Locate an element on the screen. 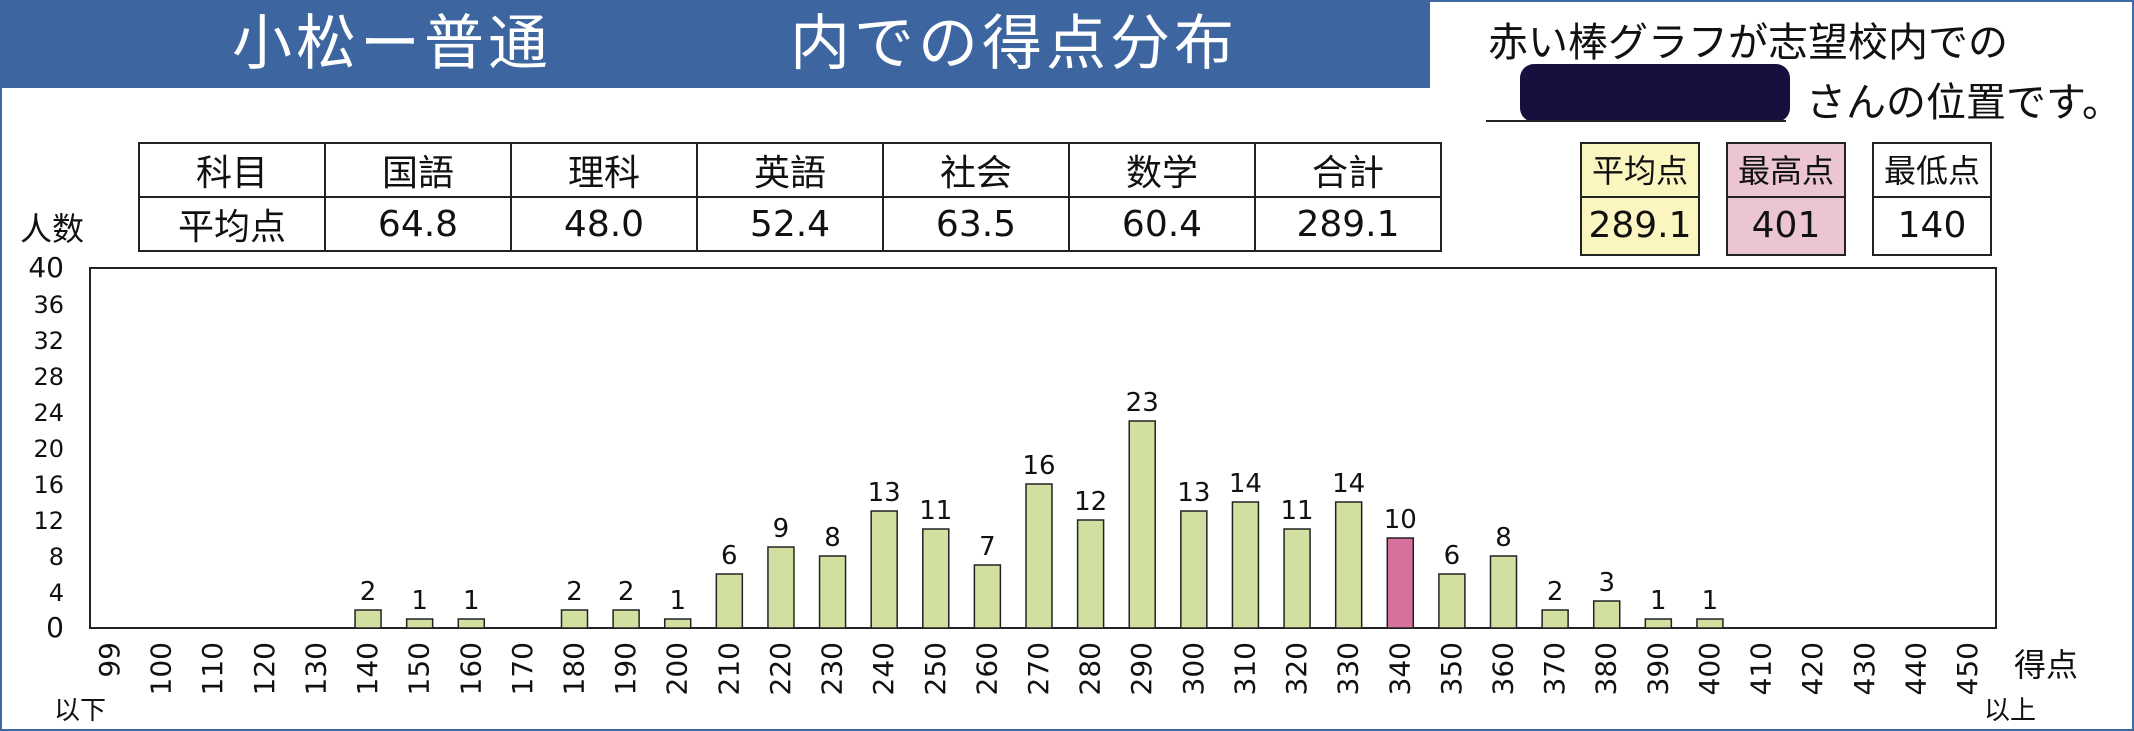 Image resolution: width=2134 pixels, height=731 pixels. x-tick-label: 230 is located at coordinates (832, 668).